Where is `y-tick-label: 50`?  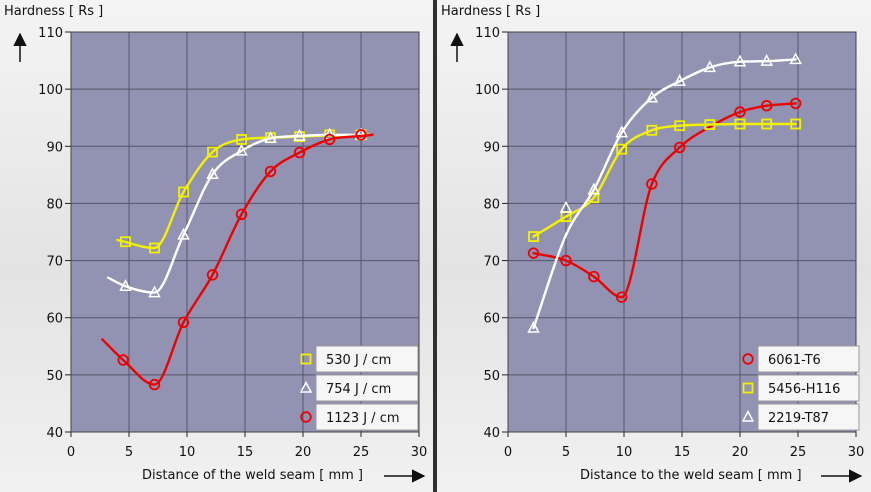 y-tick-label: 50 is located at coordinates (54, 376).